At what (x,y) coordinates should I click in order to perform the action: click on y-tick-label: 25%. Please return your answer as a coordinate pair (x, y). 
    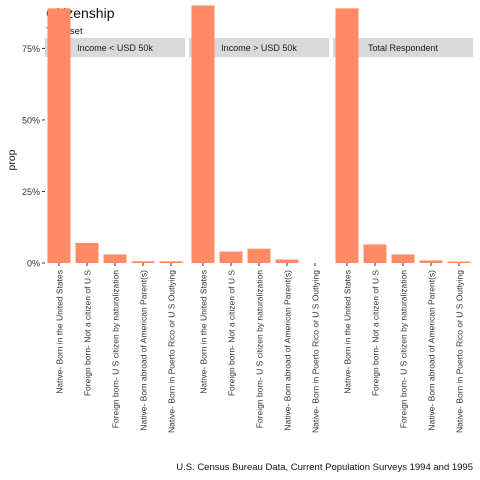
    Looking at the image, I should click on (31, 192).